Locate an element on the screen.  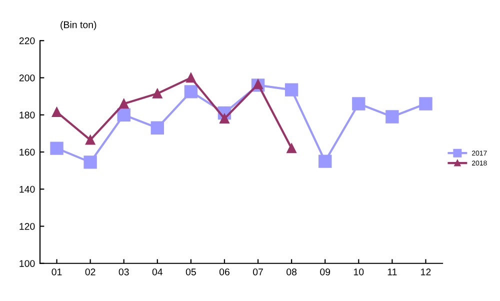
x-tick-label: 08 is located at coordinates (291, 272).